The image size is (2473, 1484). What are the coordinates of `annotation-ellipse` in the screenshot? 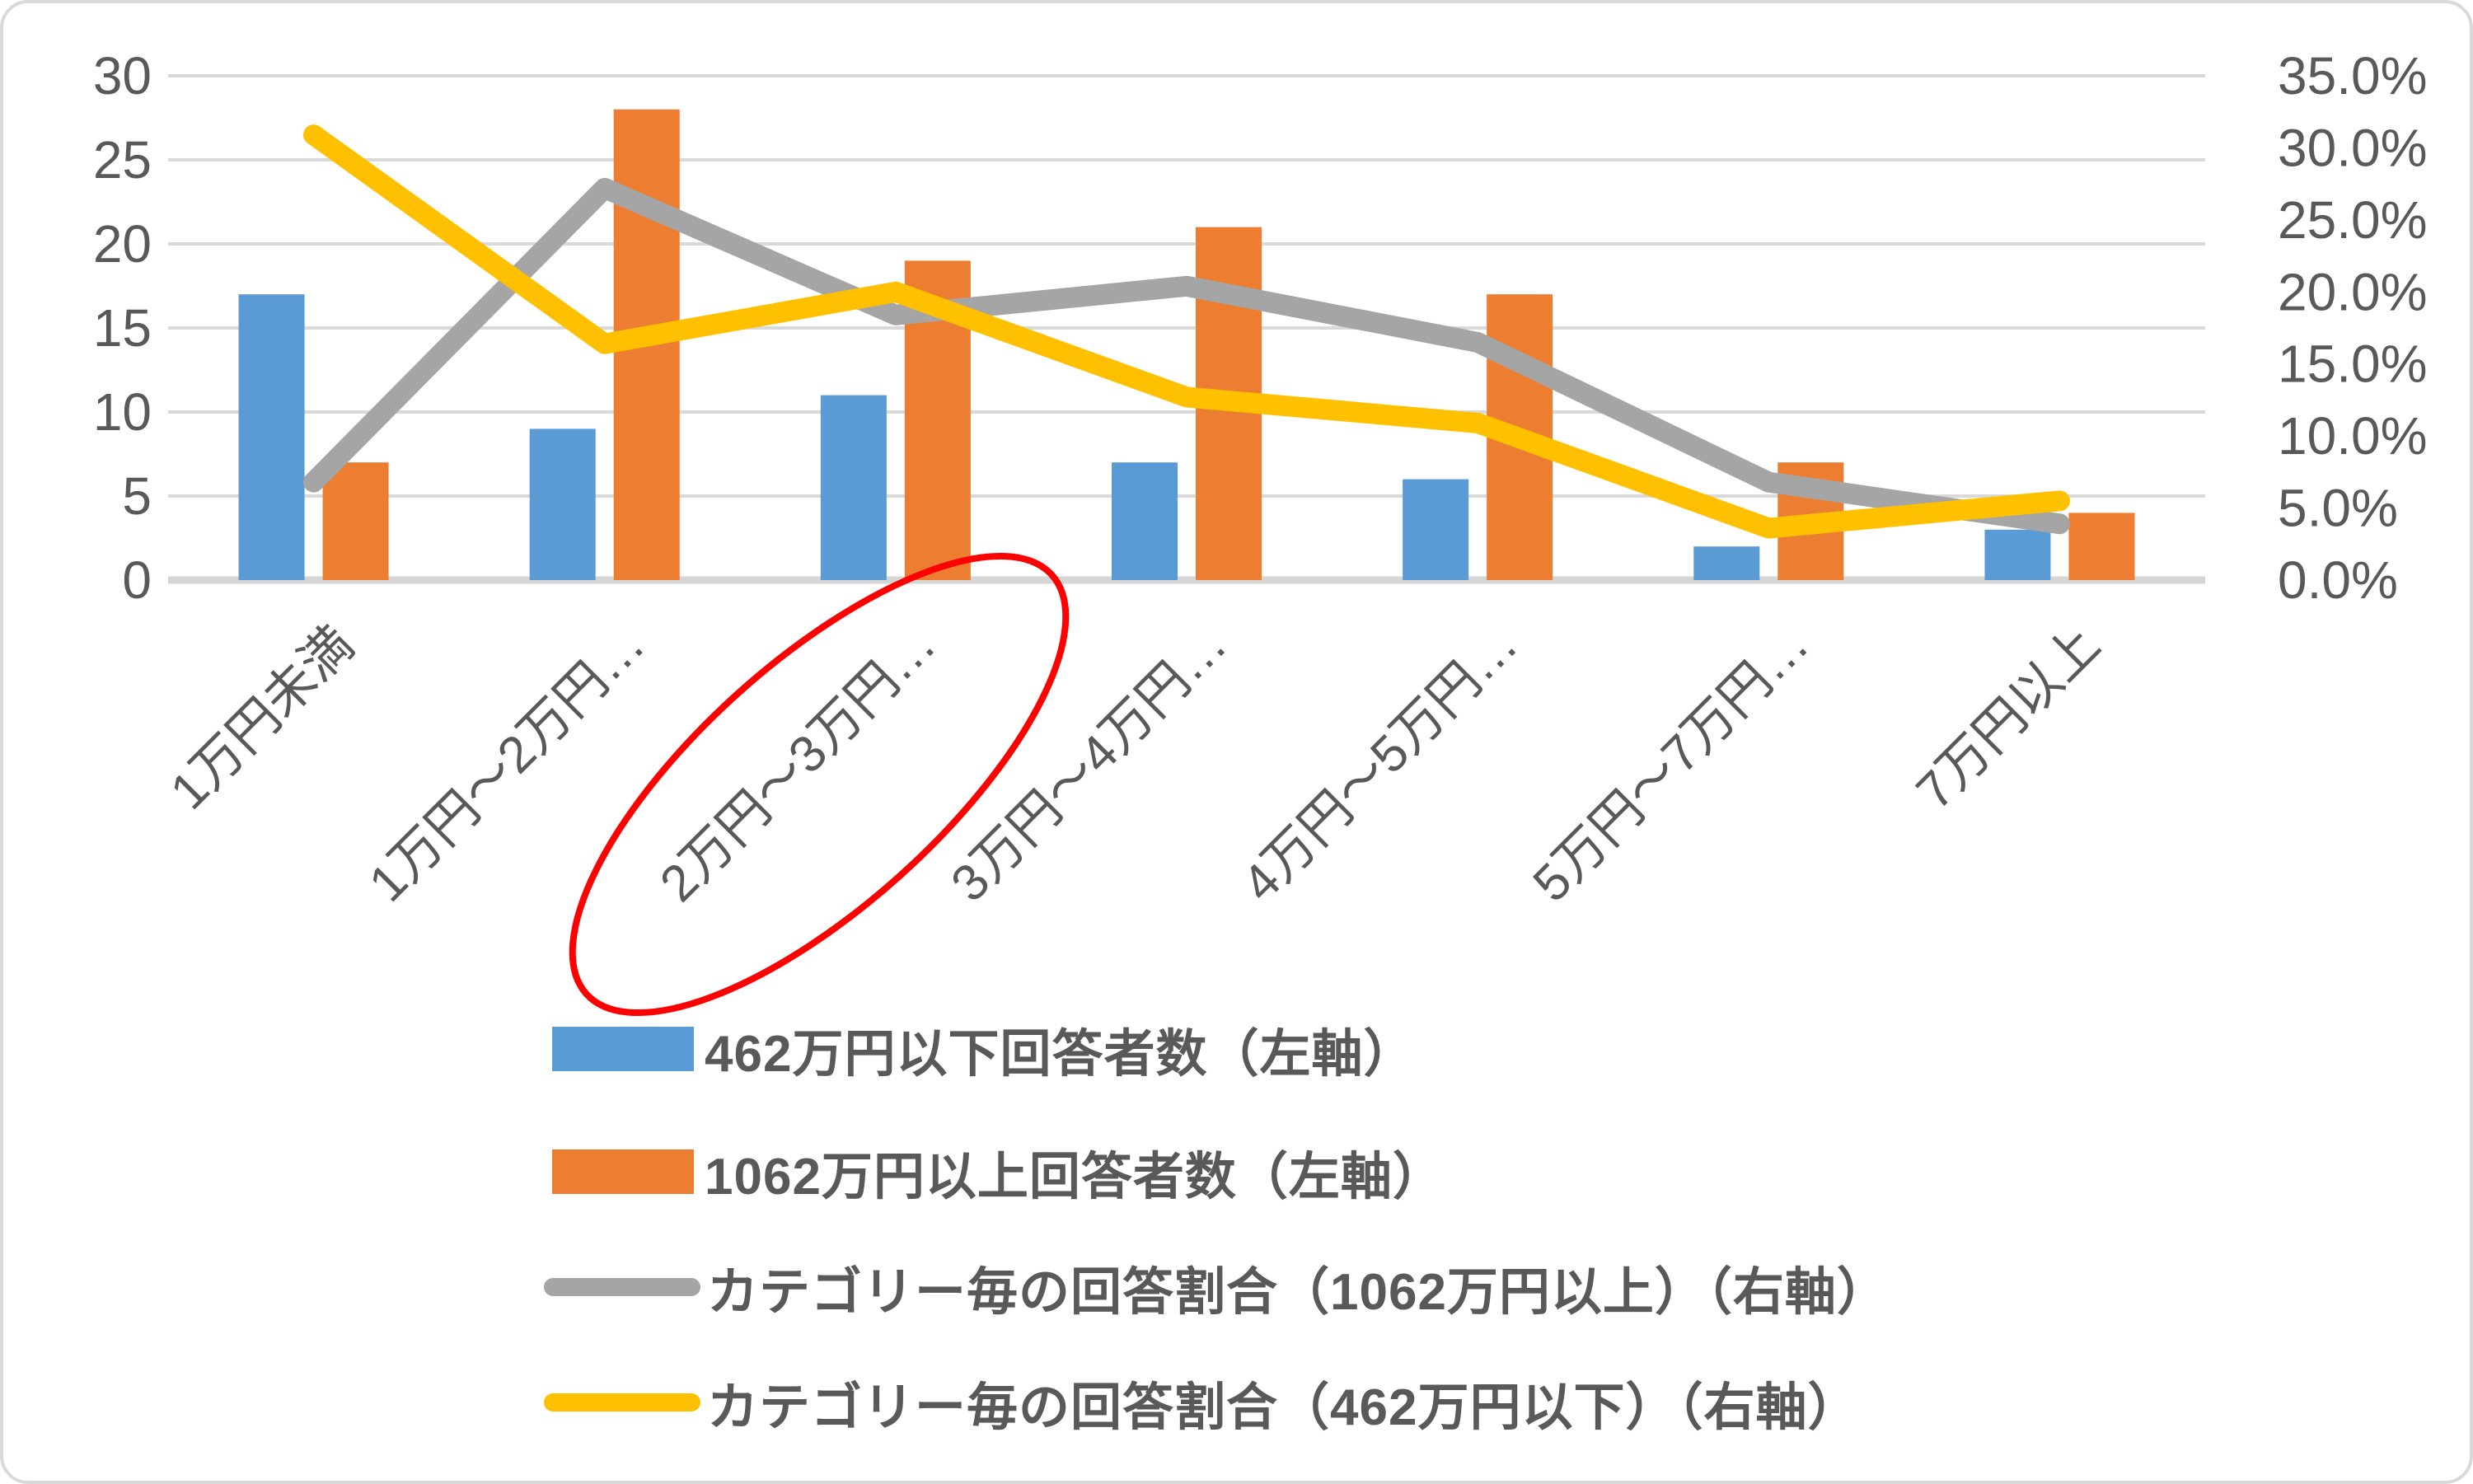 It's located at (820, 785).